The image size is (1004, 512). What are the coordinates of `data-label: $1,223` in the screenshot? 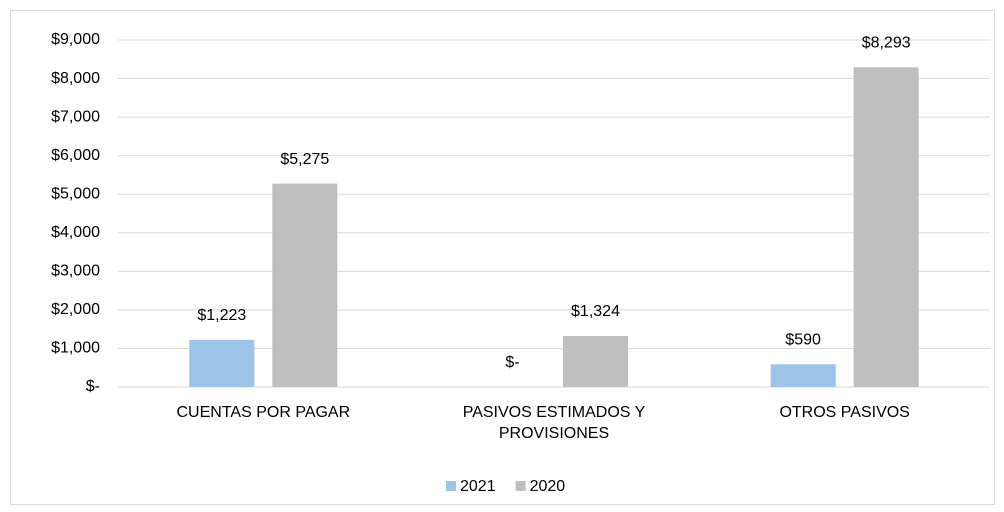 It's located at (221, 315).